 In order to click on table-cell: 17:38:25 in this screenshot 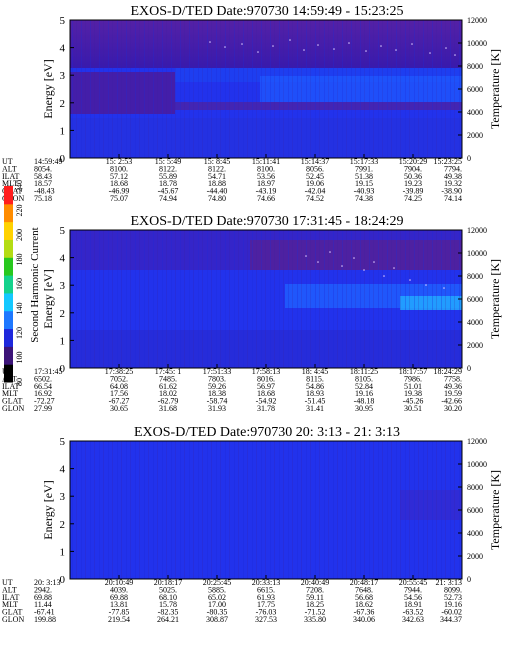, I will do `click(119, 371)`.